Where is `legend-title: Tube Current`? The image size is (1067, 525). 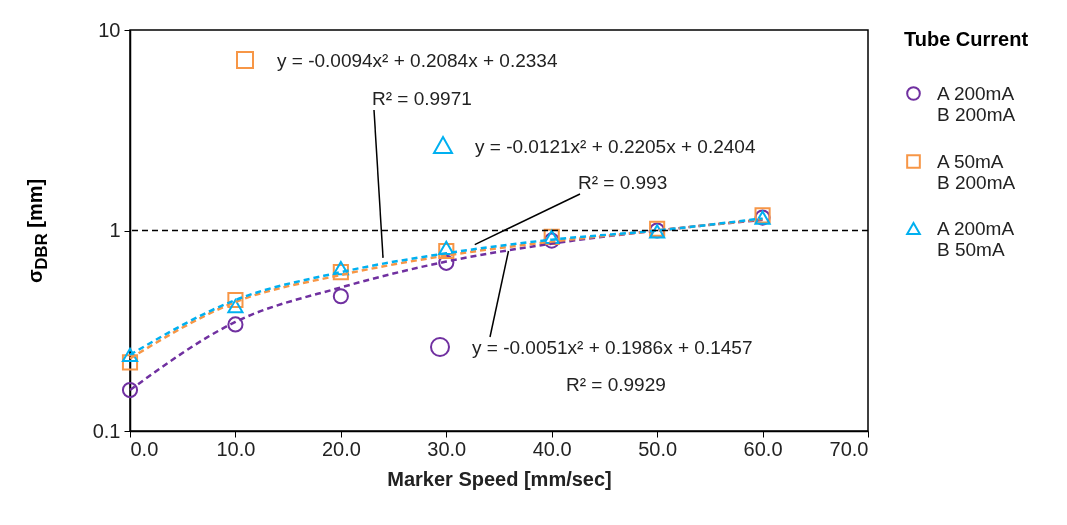 legend-title: Tube Current is located at coordinates (966, 39).